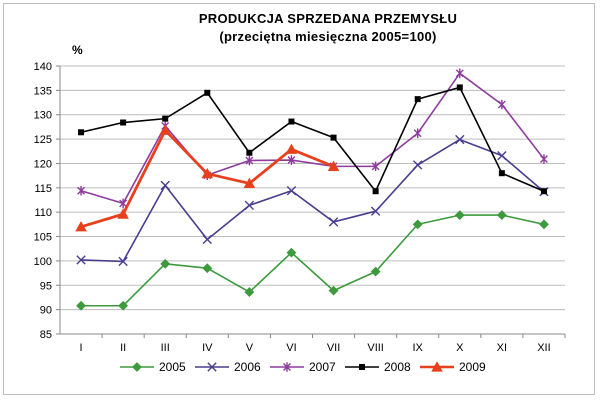 The height and width of the screenshot is (400, 600). I want to click on y-tick-label: 130, so click(43, 116).